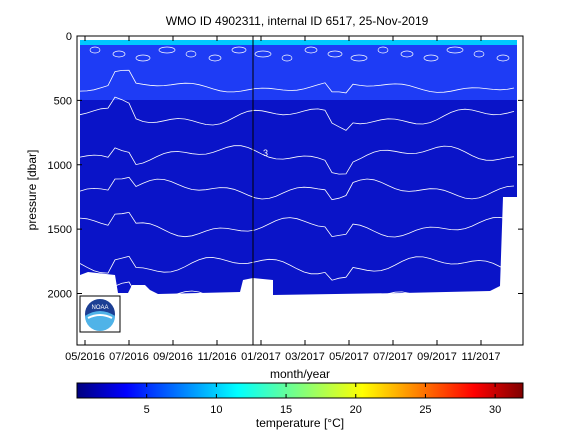 This screenshot has height=432, width=576. Describe the element at coordinates (349, 357) in the screenshot. I see `x-tick-label: 05/2017` at that location.